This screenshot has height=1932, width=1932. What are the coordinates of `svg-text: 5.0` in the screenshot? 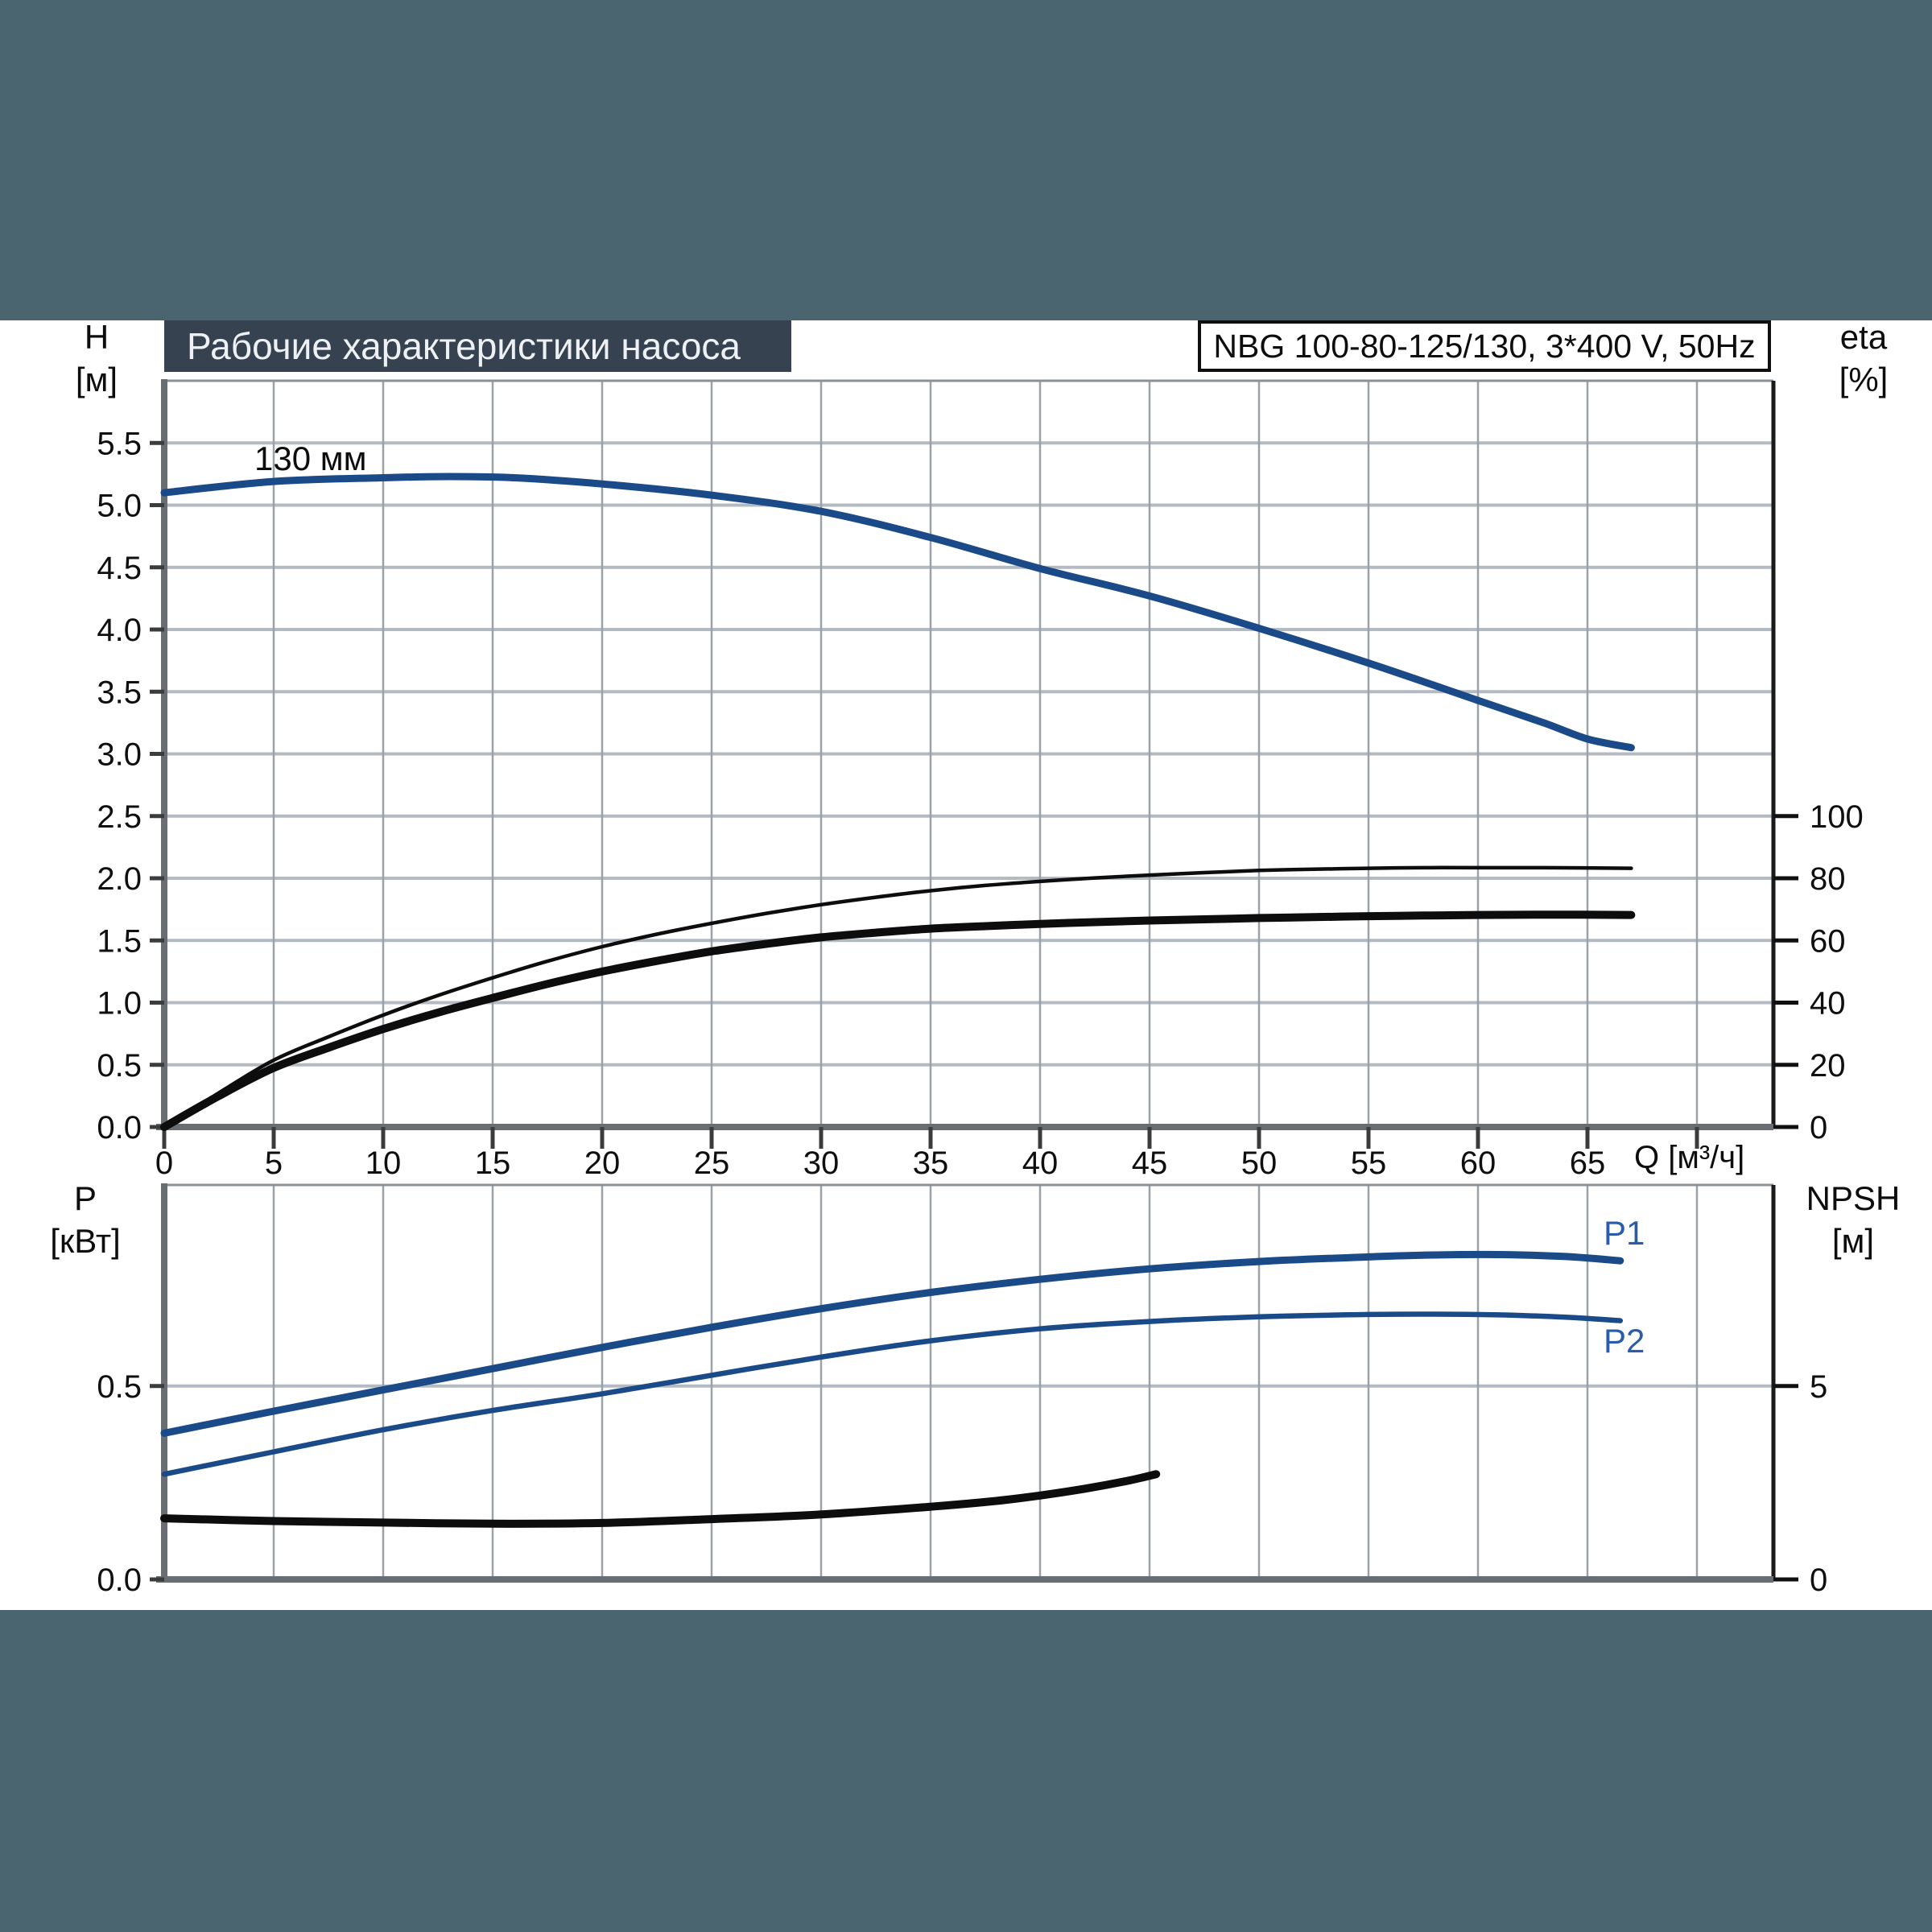 It's located at (119, 506).